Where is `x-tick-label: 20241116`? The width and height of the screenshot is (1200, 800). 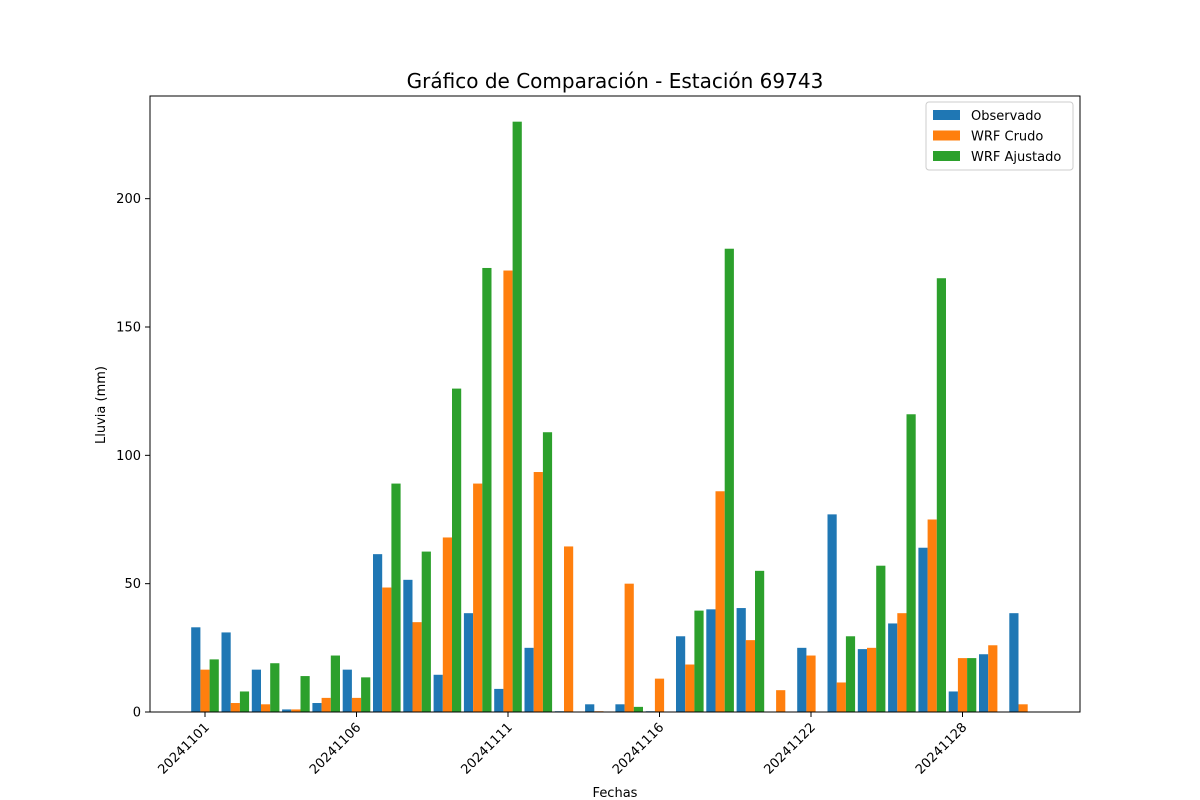
x-tick-label: 20241116 is located at coordinates (638, 748).